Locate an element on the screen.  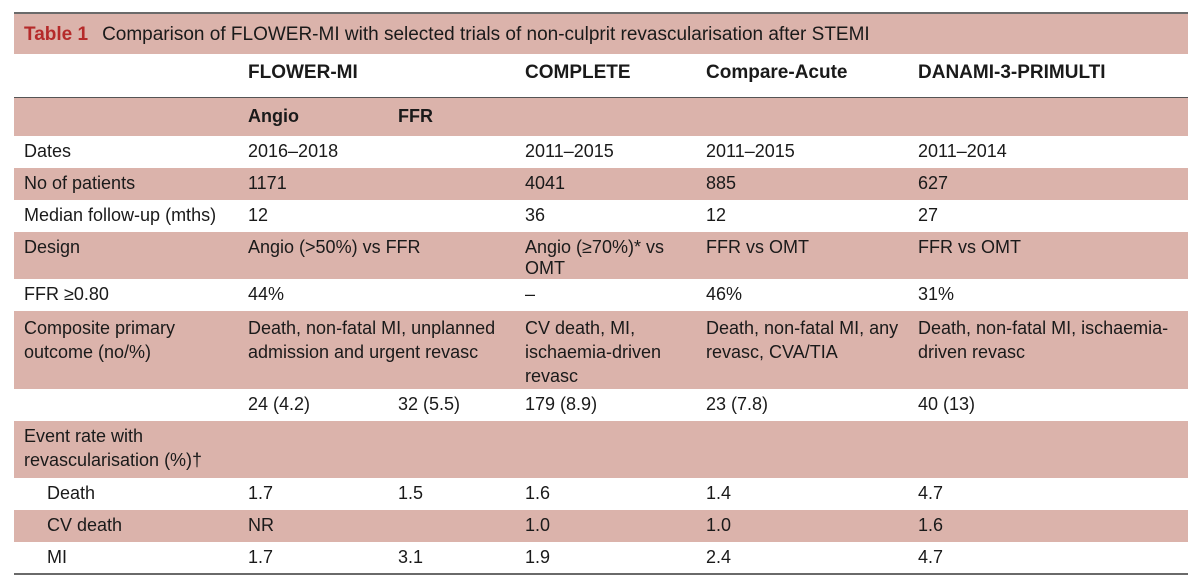
subheader-row: Angio FFR is located at coordinates (601, 116).